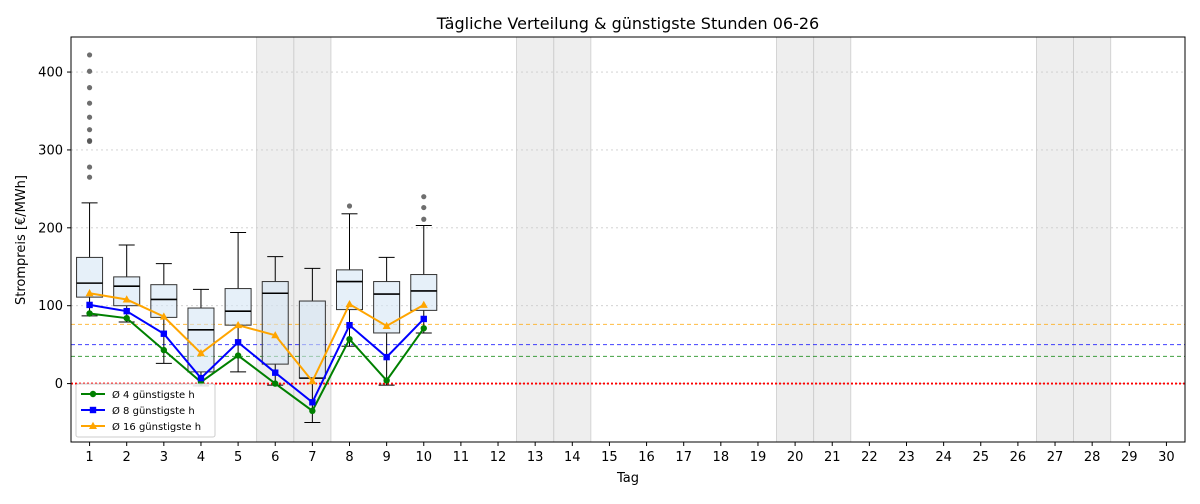 This screenshot has width=1200, height=504. I want to click on x-tick-label-5: 5, so click(238, 457).